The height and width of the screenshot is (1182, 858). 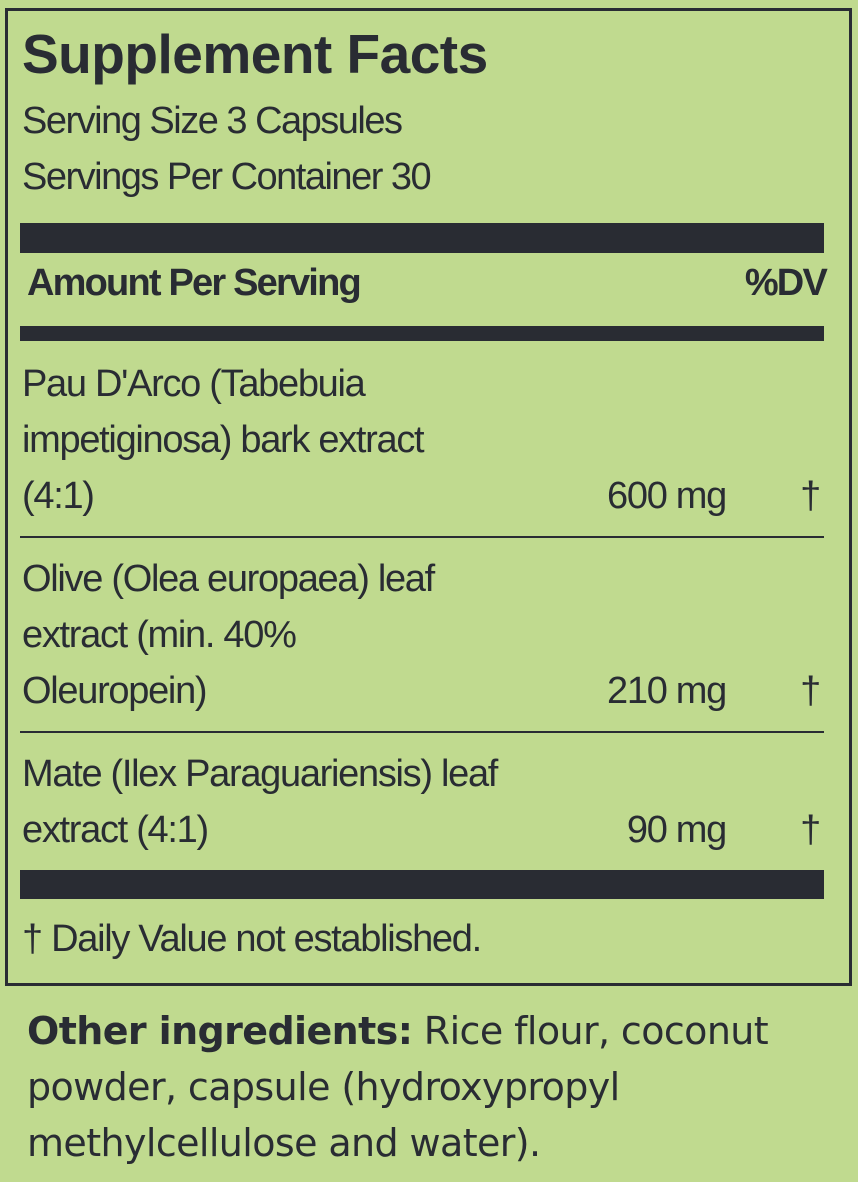 What do you see at coordinates (194, 283) in the screenshot?
I see `amount-per-serving-label: Amount Per Serving` at bounding box center [194, 283].